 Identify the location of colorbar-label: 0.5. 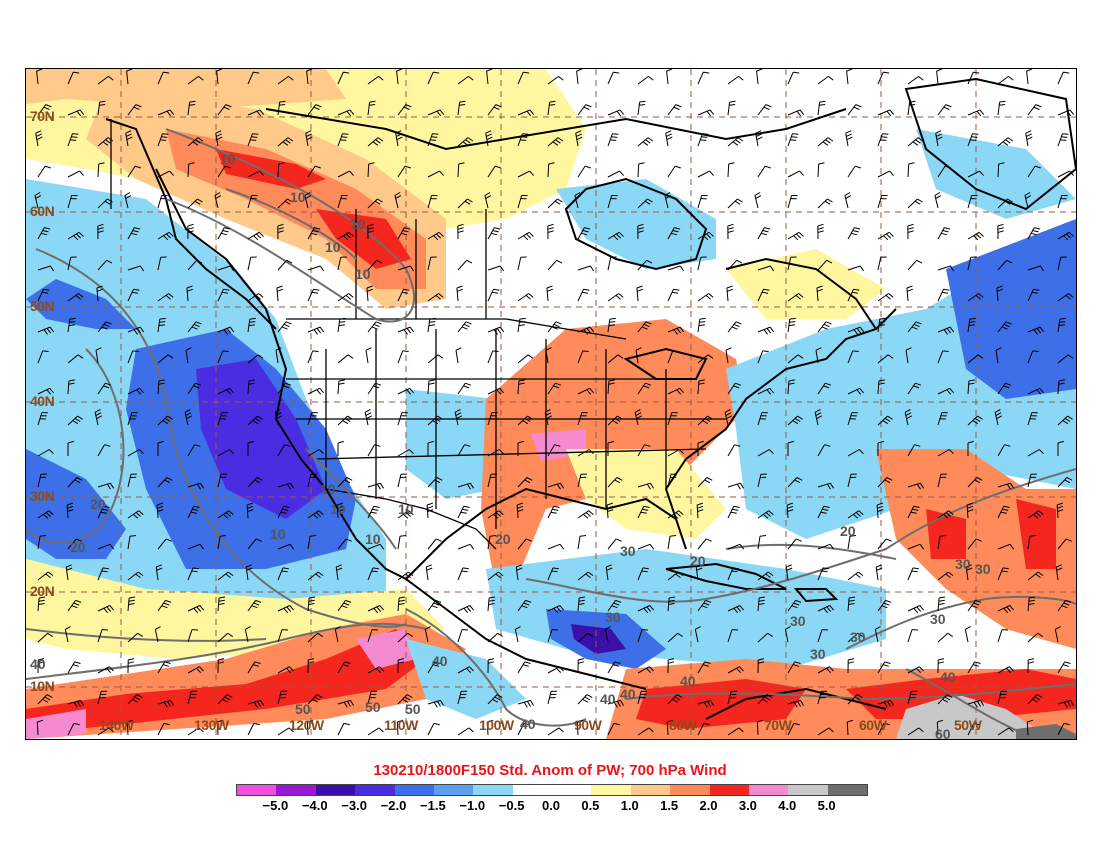
(590, 805).